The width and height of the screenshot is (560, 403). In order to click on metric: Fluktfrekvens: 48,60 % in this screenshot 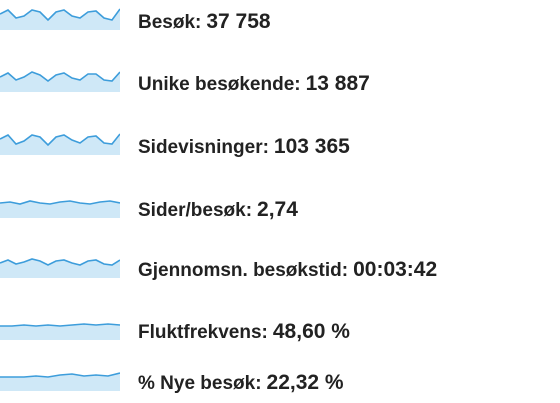, I will do `click(244, 332)`.